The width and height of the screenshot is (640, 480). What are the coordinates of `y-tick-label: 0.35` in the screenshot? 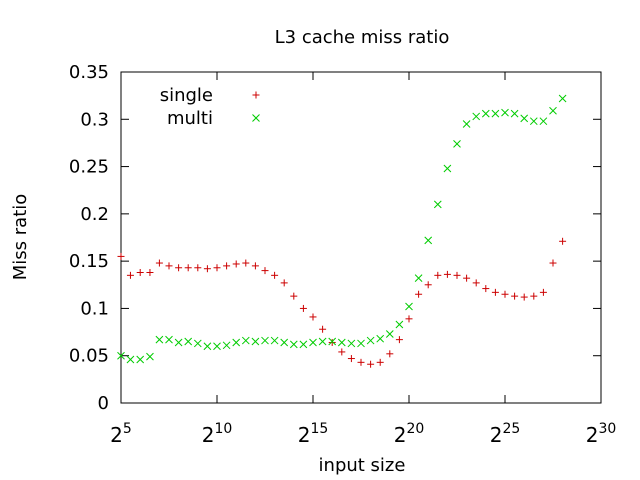 It's located at (89, 72).